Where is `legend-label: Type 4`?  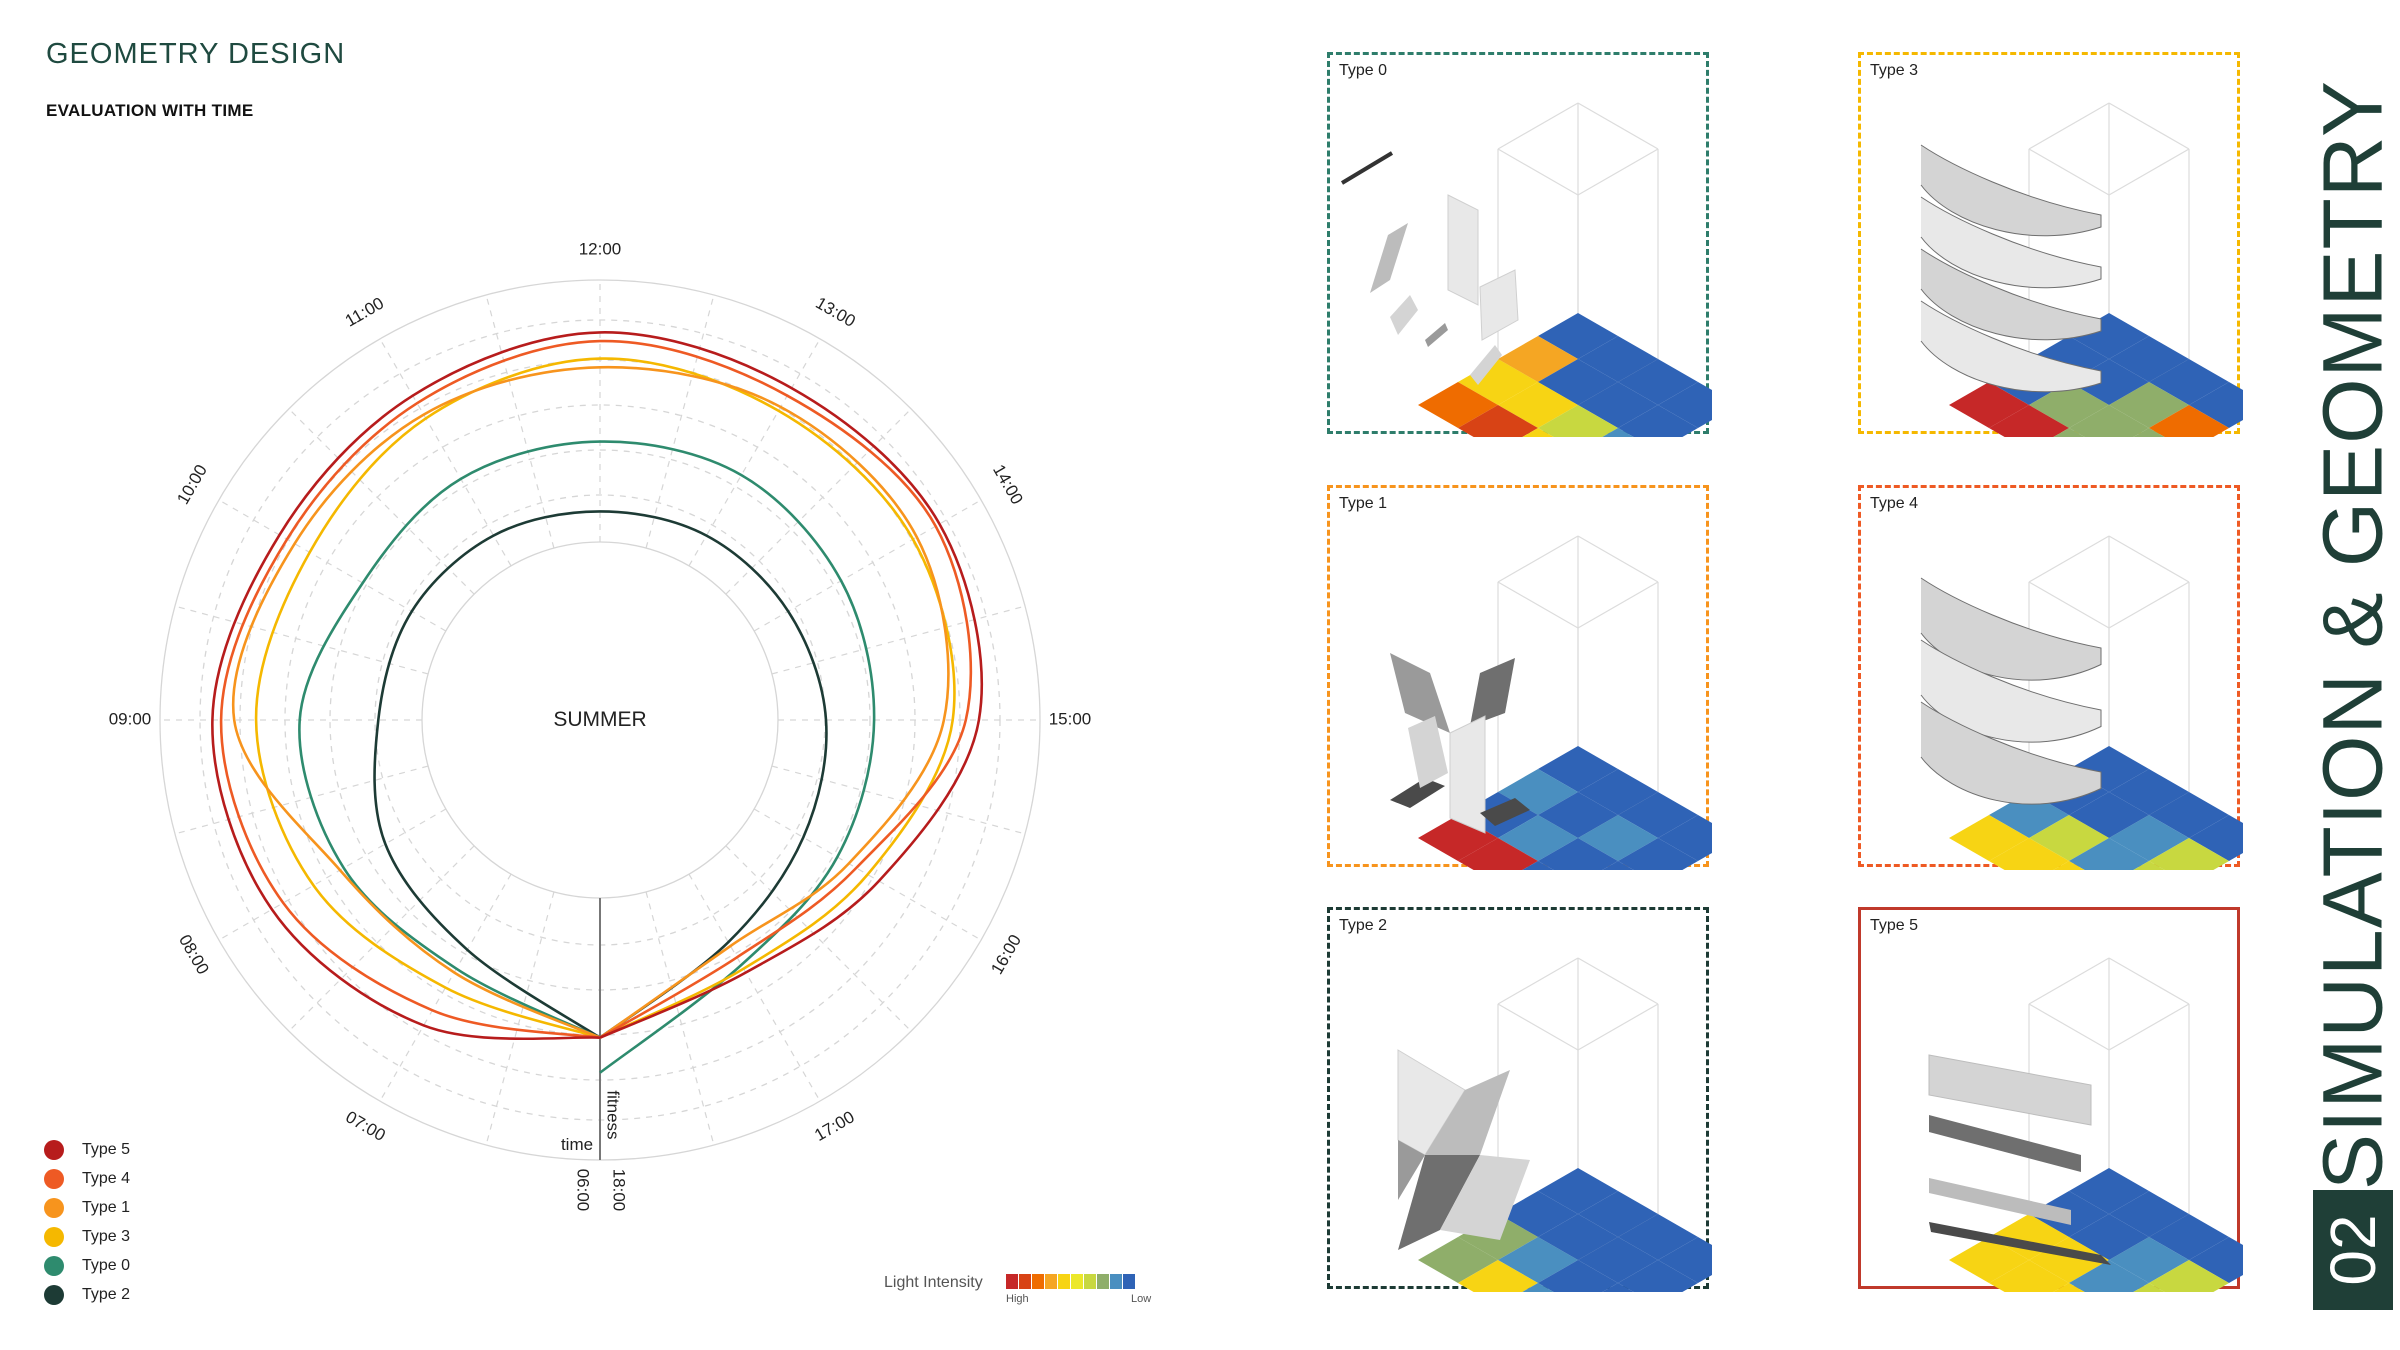 legend-label: Type 4 is located at coordinates (106, 1178).